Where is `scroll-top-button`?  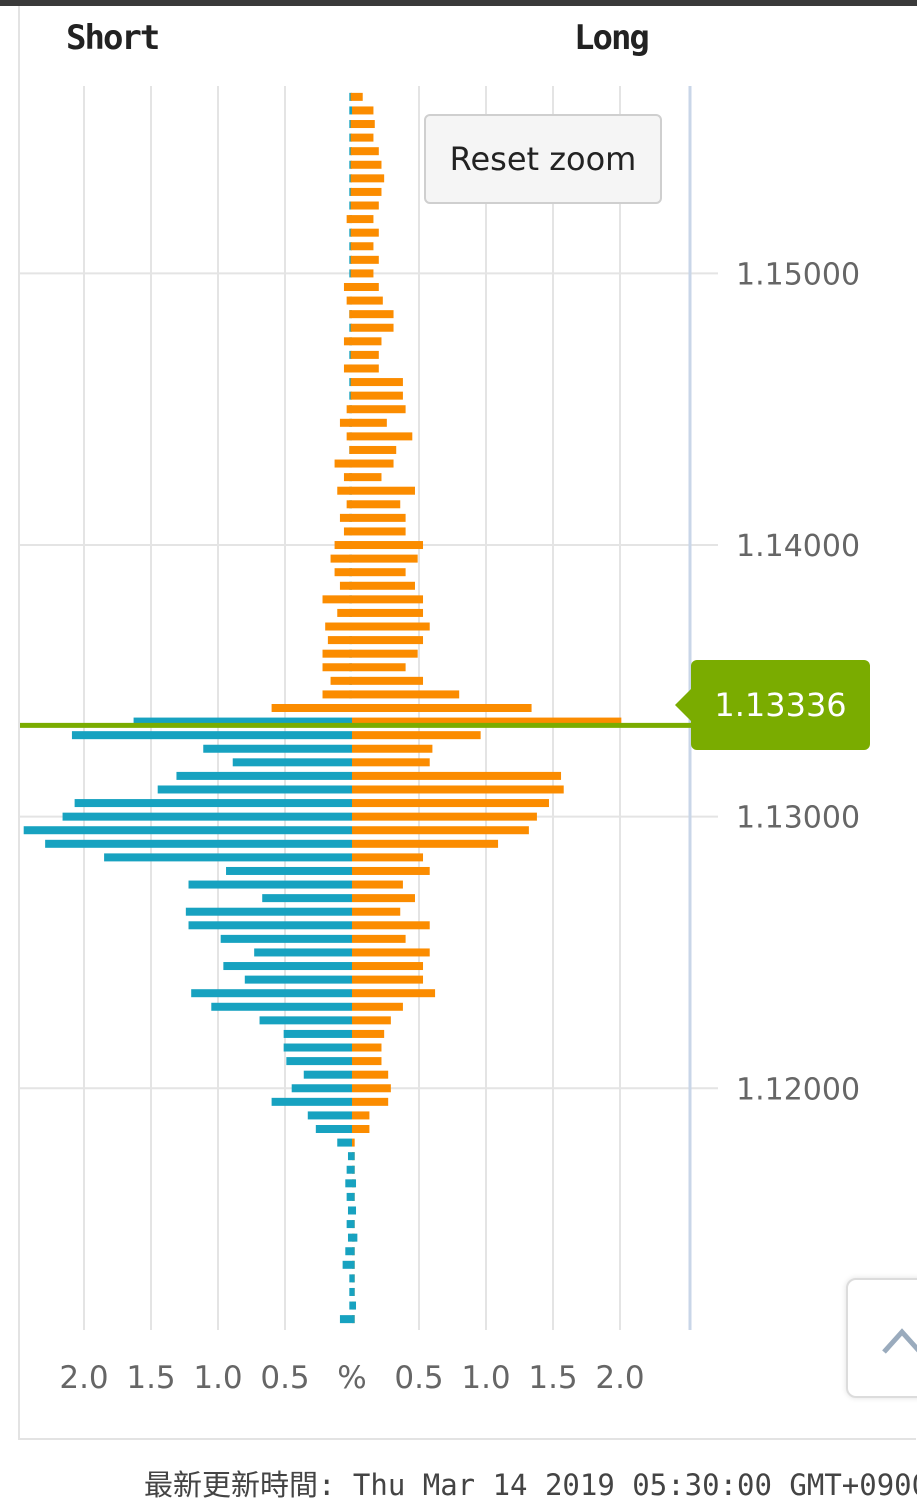
scroll-top-button is located at coordinates (881, 1338).